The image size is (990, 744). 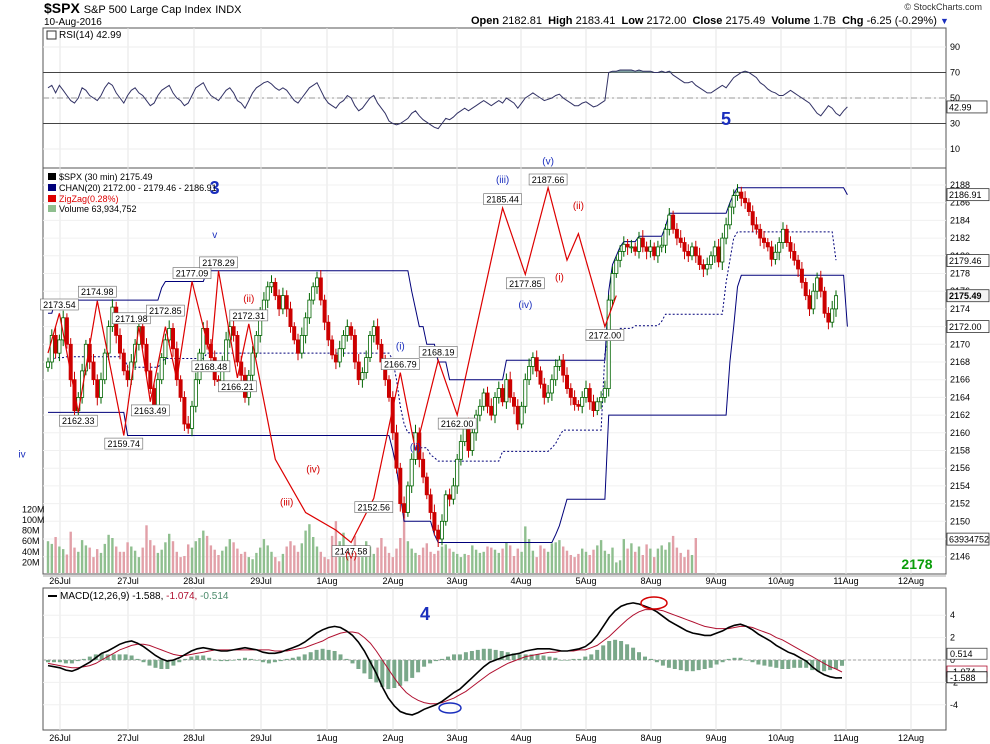 What do you see at coordinates (715, 738) in the screenshot?
I see `x-axis-label-bottom: 9Aug` at bounding box center [715, 738].